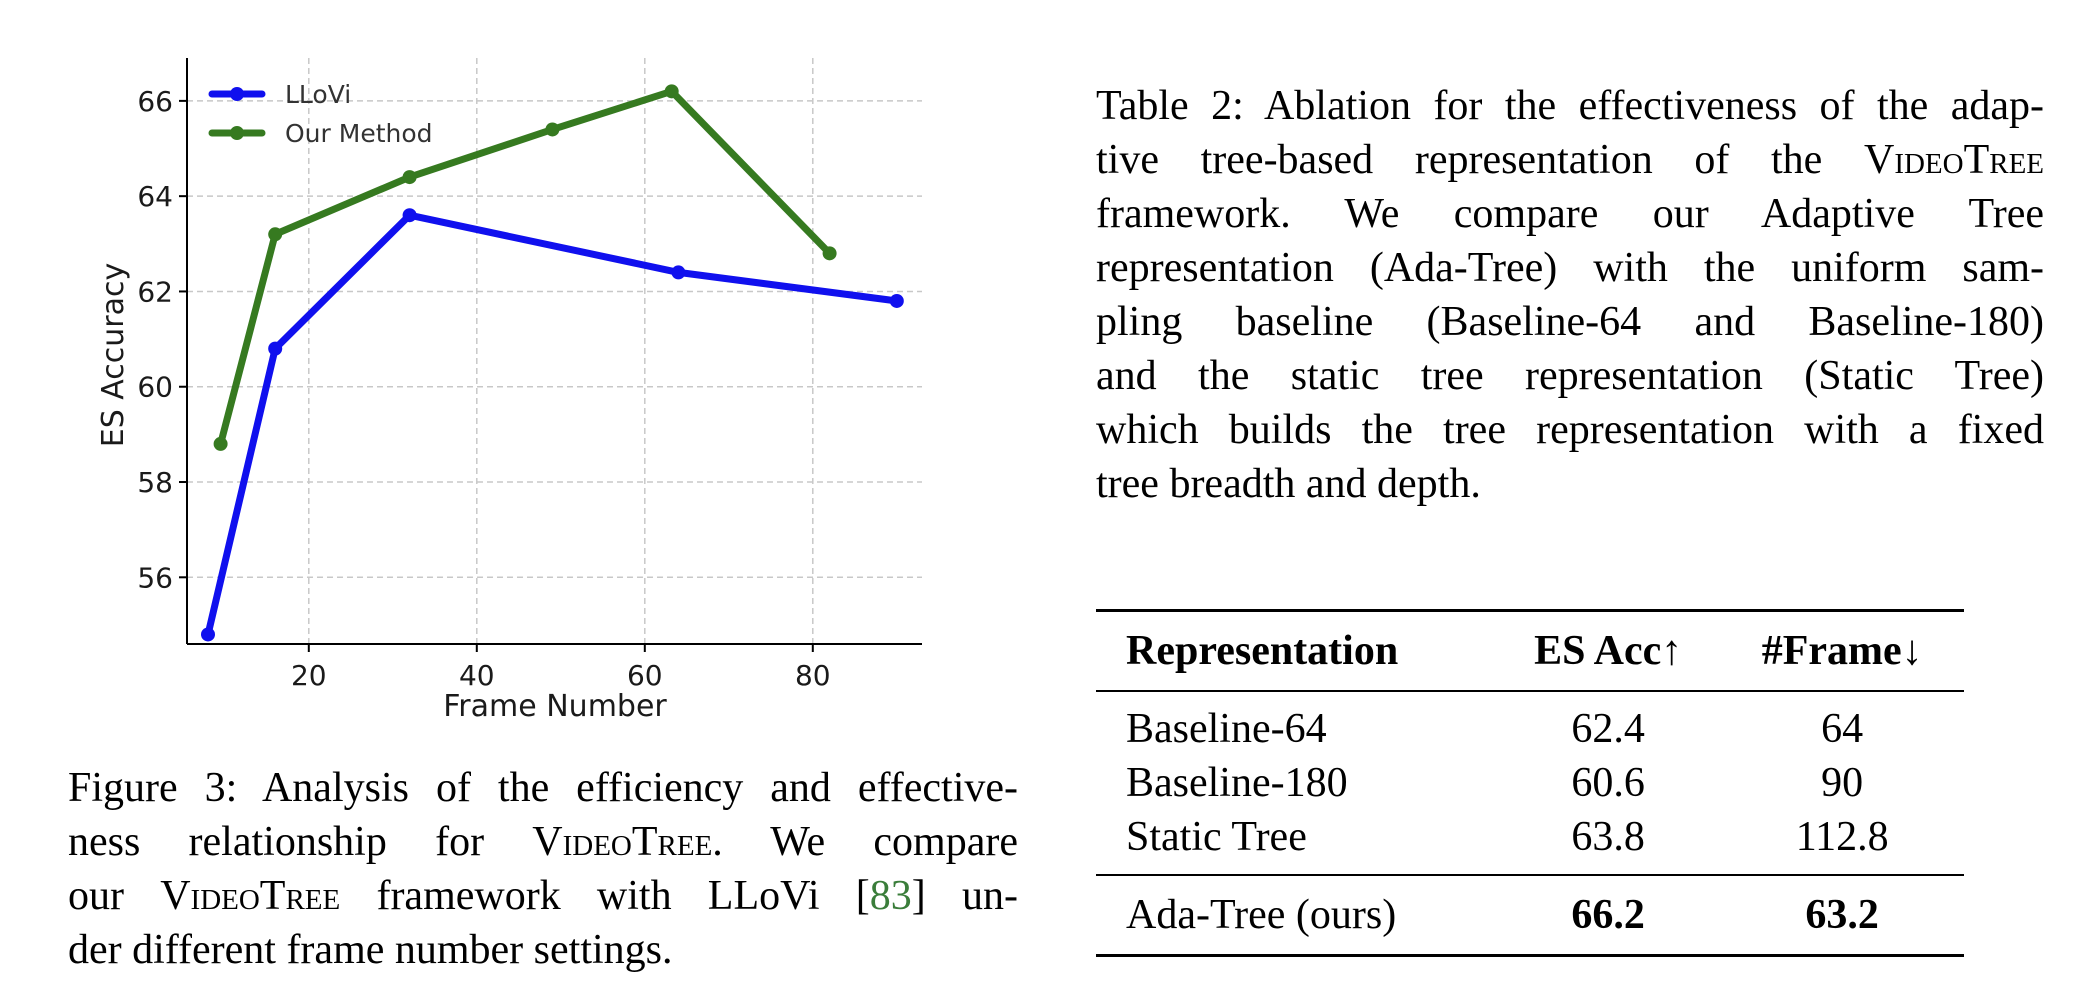  Describe the element at coordinates (1530, 650) in the screenshot. I see `table-header-row: Representation ES Acc↑ #Frame↓` at that location.